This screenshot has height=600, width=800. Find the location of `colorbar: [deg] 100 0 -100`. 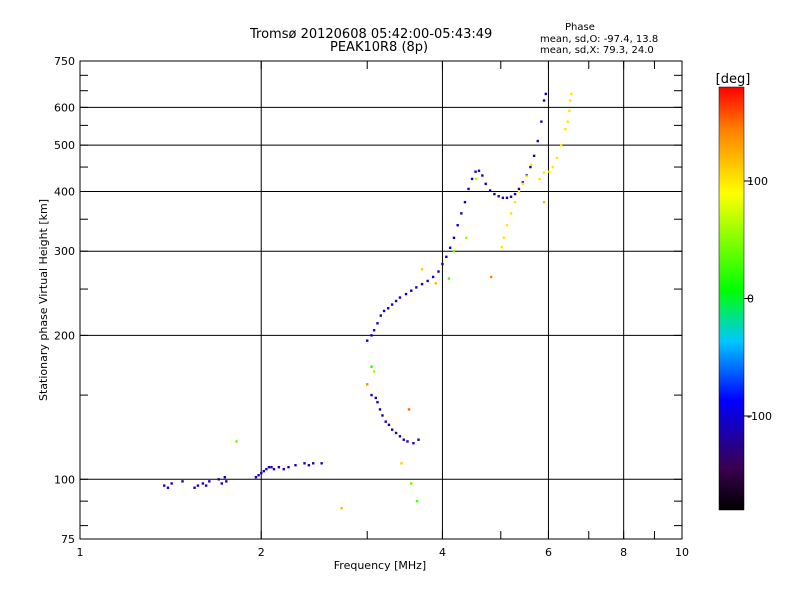

colorbar: [deg] 100 0 -100 is located at coordinates (744, 291).